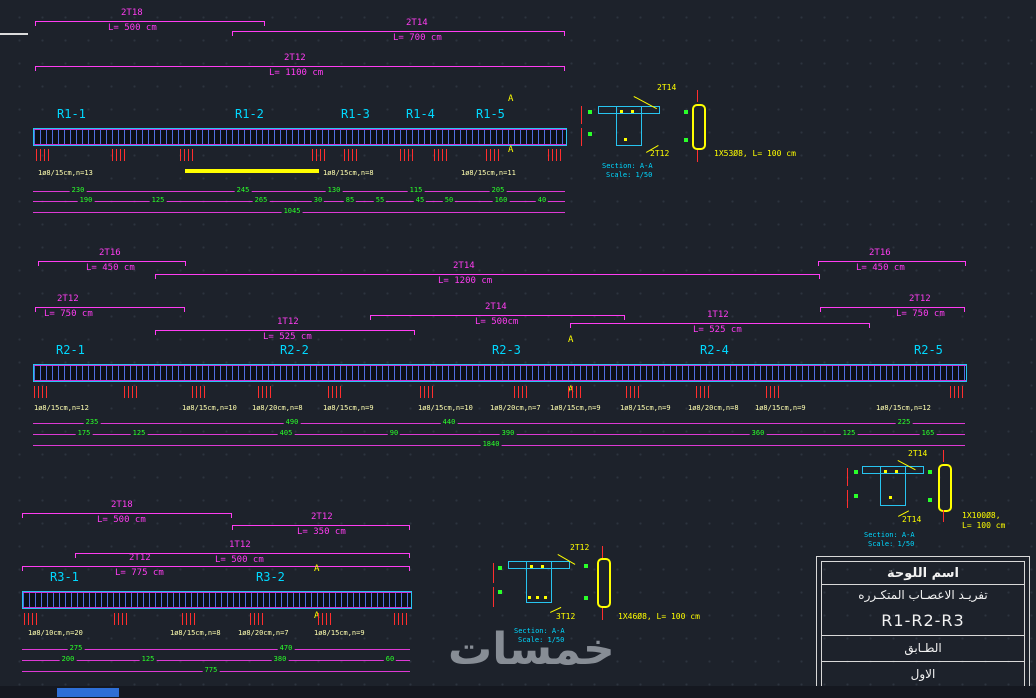 The height and width of the screenshot is (698, 1036). Describe the element at coordinates (240, 545) in the screenshot. I see `rebar-label: 1T12` at that location.